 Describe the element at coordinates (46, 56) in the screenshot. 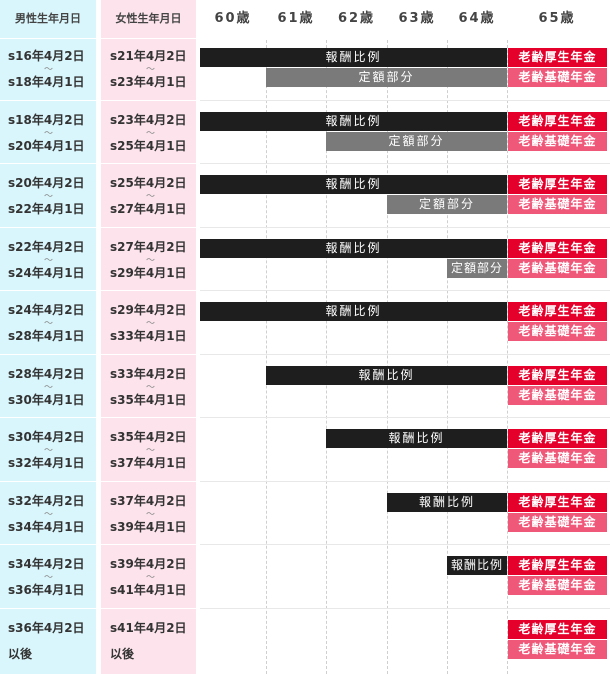

I see `male-birthdate-from: s16年4月2日` at that location.